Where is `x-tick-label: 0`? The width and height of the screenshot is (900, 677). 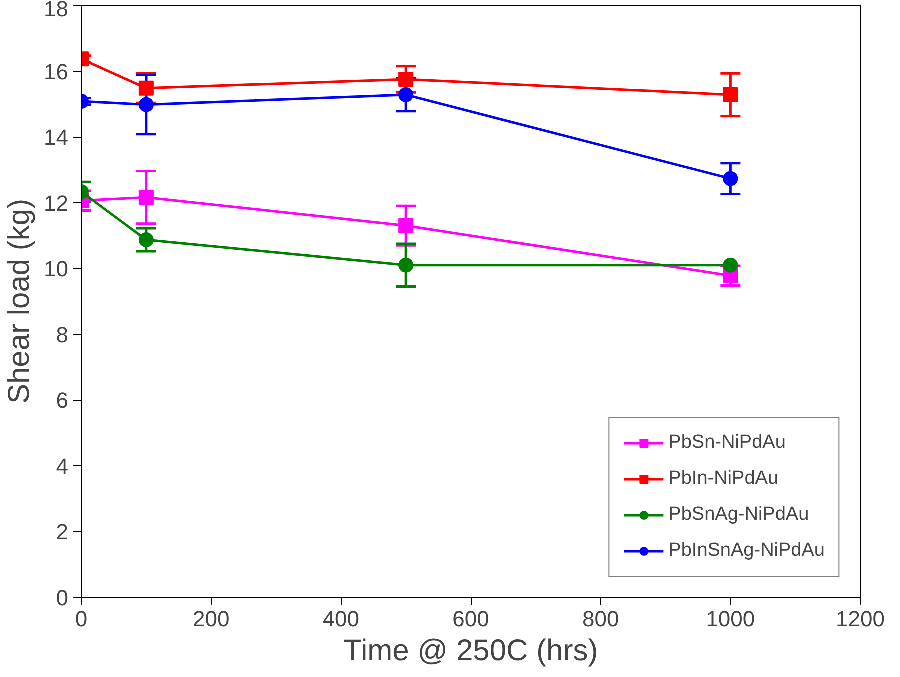 x-tick-label: 0 is located at coordinates (81, 619).